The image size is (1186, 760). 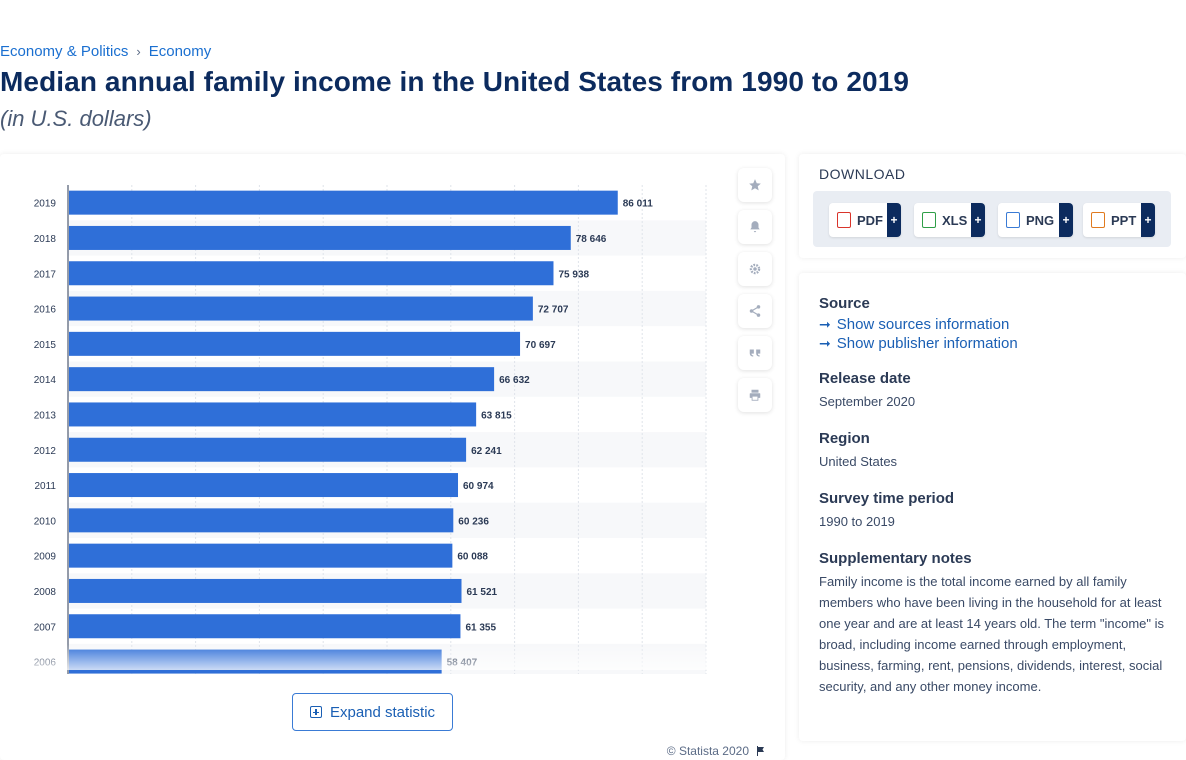 What do you see at coordinates (311, 273) in the screenshot?
I see `bar-2017` at bounding box center [311, 273].